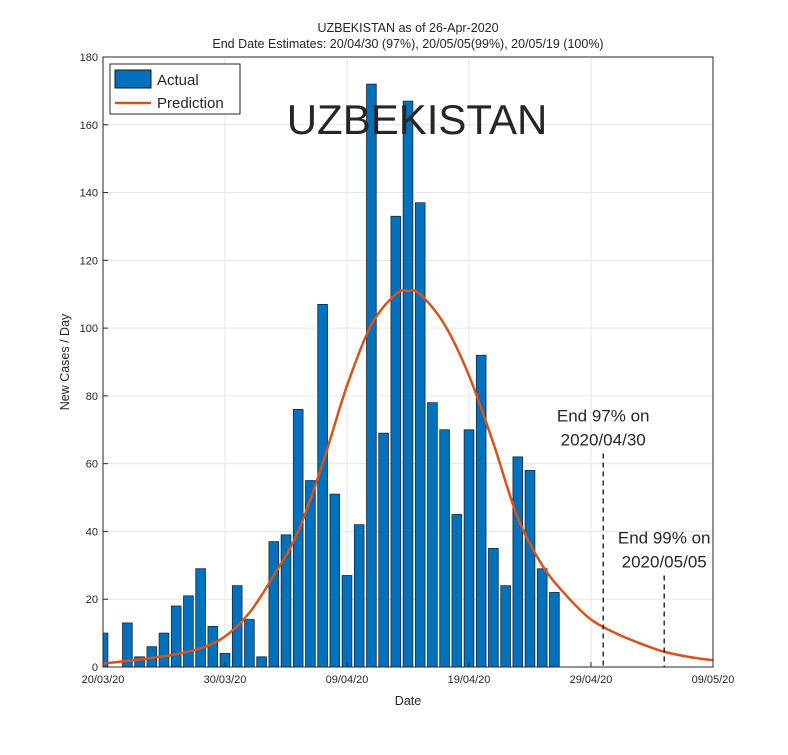 The height and width of the screenshot is (755, 788). What do you see at coordinates (178, 80) in the screenshot?
I see `legend-label-actual: Actual` at bounding box center [178, 80].